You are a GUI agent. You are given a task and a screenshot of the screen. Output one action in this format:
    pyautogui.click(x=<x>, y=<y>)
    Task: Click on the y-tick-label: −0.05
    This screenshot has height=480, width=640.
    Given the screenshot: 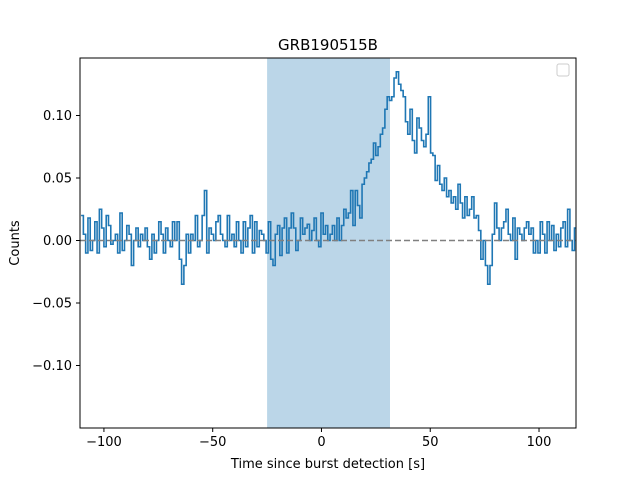 What is the action you would take?
    pyautogui.click(x=52, y=304)
    